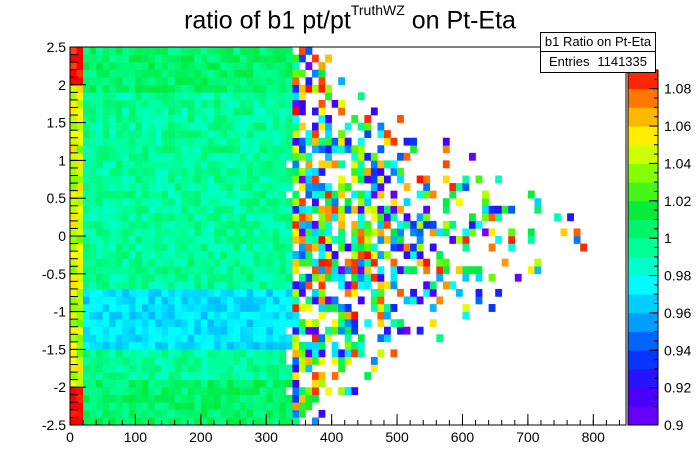  Describe the element at coordinates (460, 20) in the screenshot. I see `title-suffix: on Pt-Eta` at that location.